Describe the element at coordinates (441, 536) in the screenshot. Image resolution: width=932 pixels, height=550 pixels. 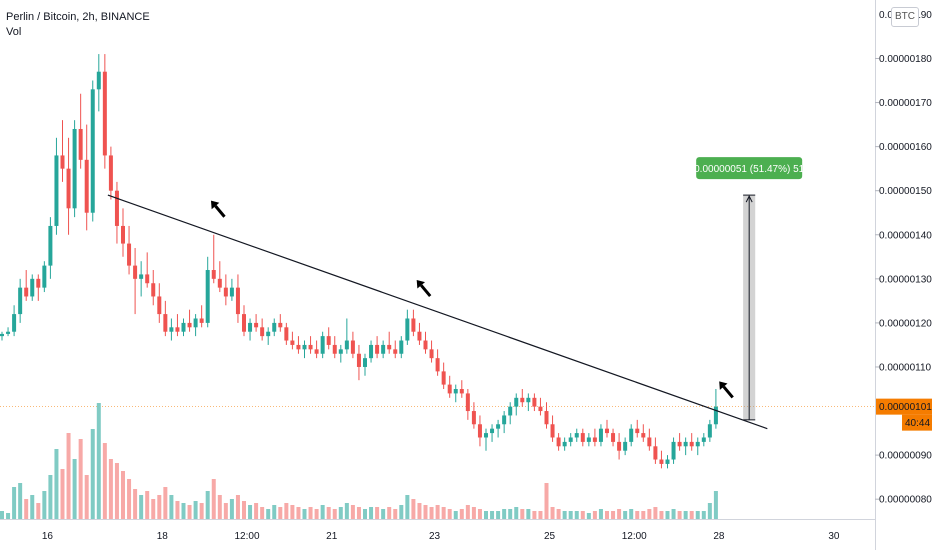
I see `time-axis: 16 18 12:00 21 23 25 12:00 28 30` at that location.